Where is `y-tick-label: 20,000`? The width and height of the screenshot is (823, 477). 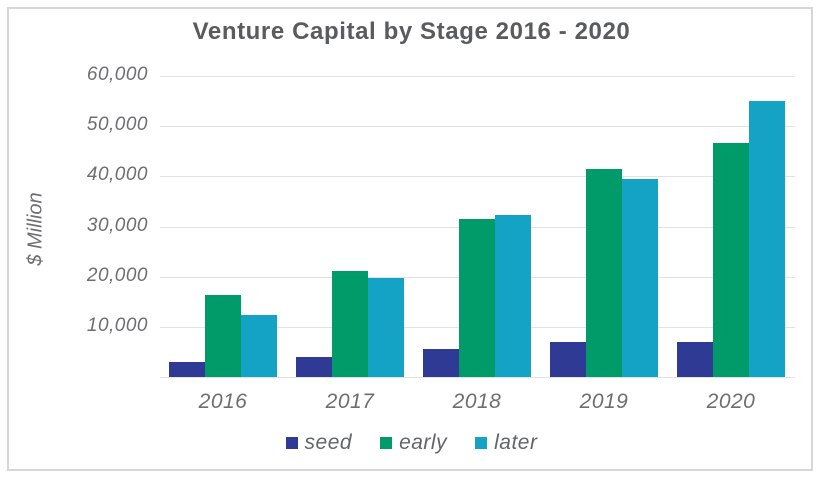 y-tick-label: 20,000 is located at coordinates (117, 275).